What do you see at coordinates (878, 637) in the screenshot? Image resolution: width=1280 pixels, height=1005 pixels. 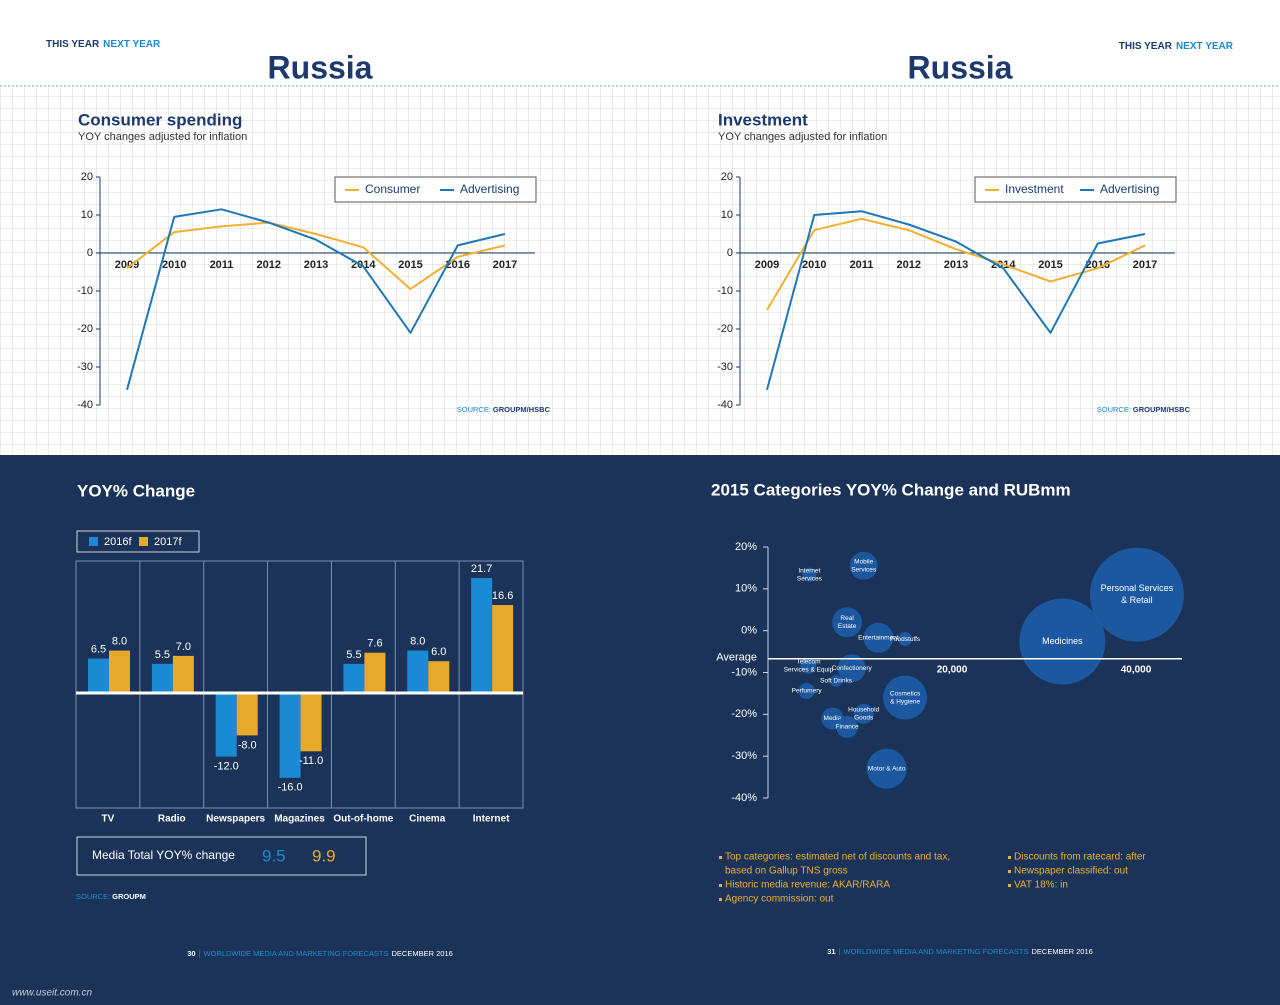 I see `bubble-label: Entertainment` at bounding box center [878, 637].